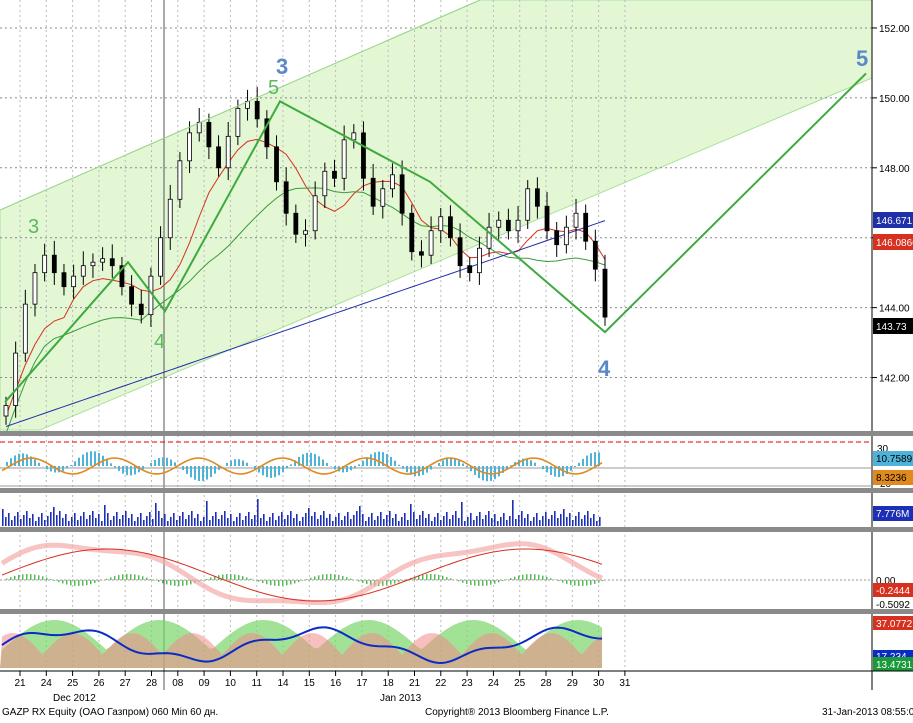  Describe the element at coordinates (74, 698) in the screenshot. I see `month-label-dec: Dec 2012` at that location.